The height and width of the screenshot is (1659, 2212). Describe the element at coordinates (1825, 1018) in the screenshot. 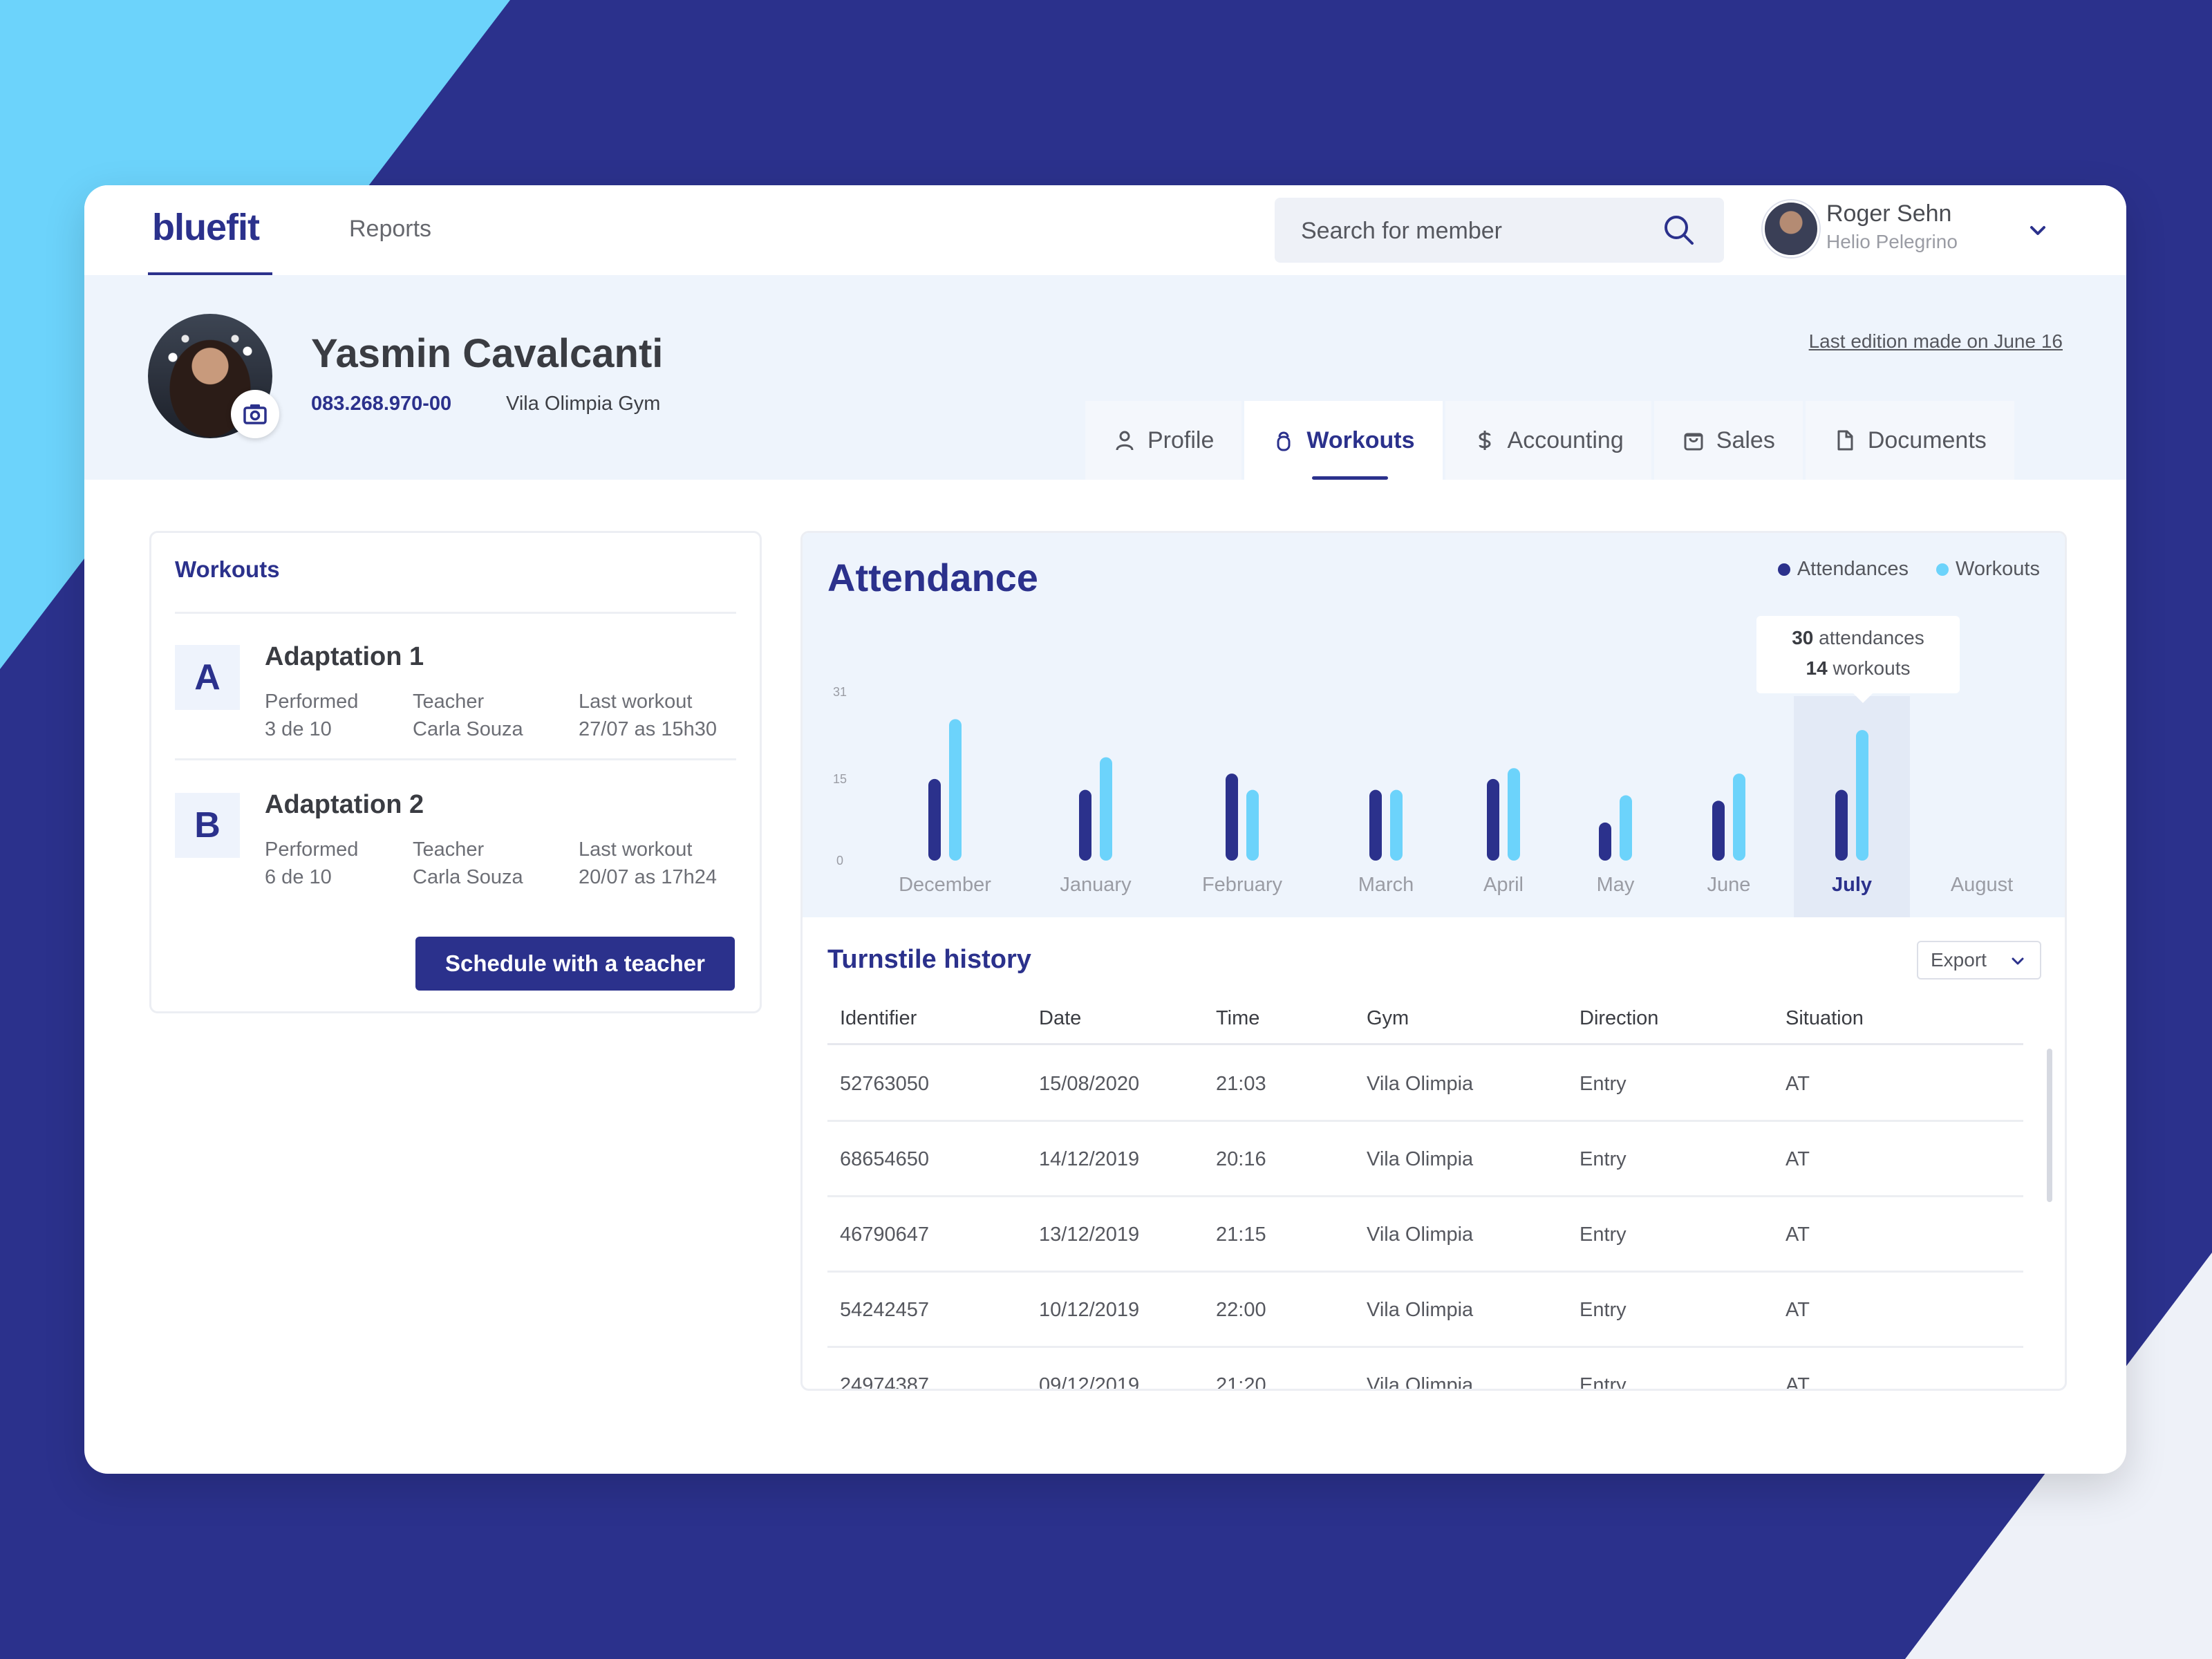

I see `column-header: Situation` at that location.